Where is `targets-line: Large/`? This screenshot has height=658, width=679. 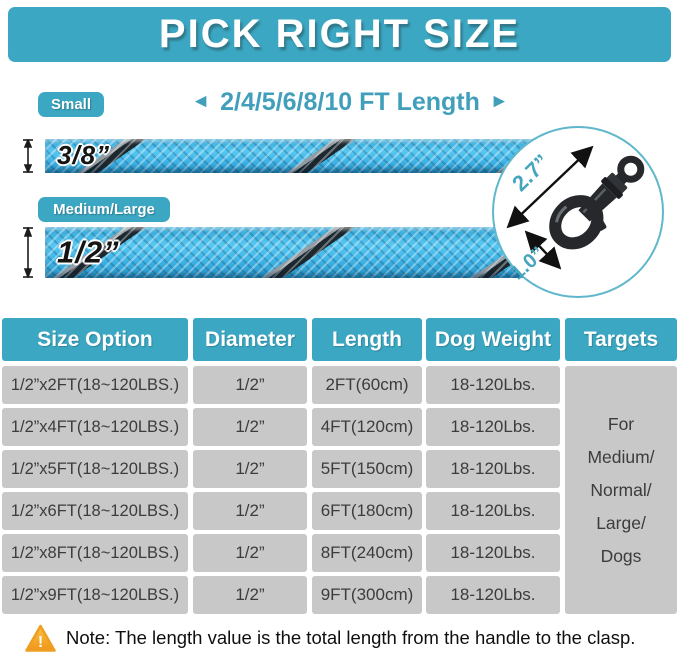
targets-line: Large/ is located at coordinates (621, 522).